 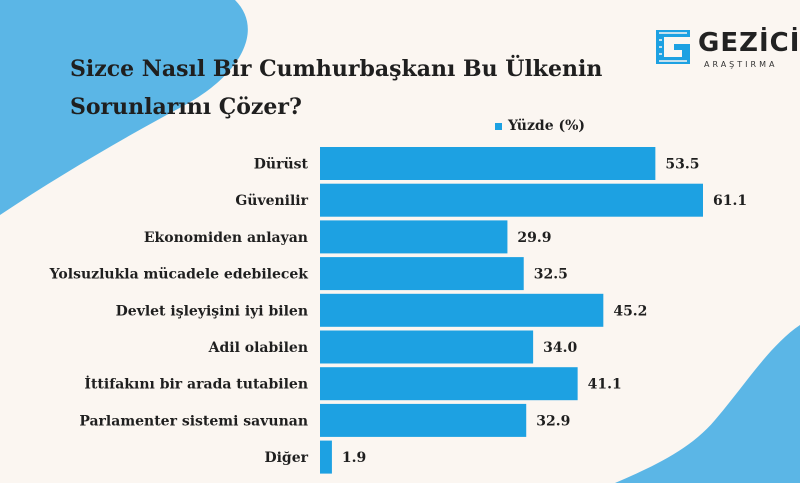 What do you see at coordinates (281, 165) in the screenshot?
I see `category-label-0: Dürüst` at bounding box center [281, 165].